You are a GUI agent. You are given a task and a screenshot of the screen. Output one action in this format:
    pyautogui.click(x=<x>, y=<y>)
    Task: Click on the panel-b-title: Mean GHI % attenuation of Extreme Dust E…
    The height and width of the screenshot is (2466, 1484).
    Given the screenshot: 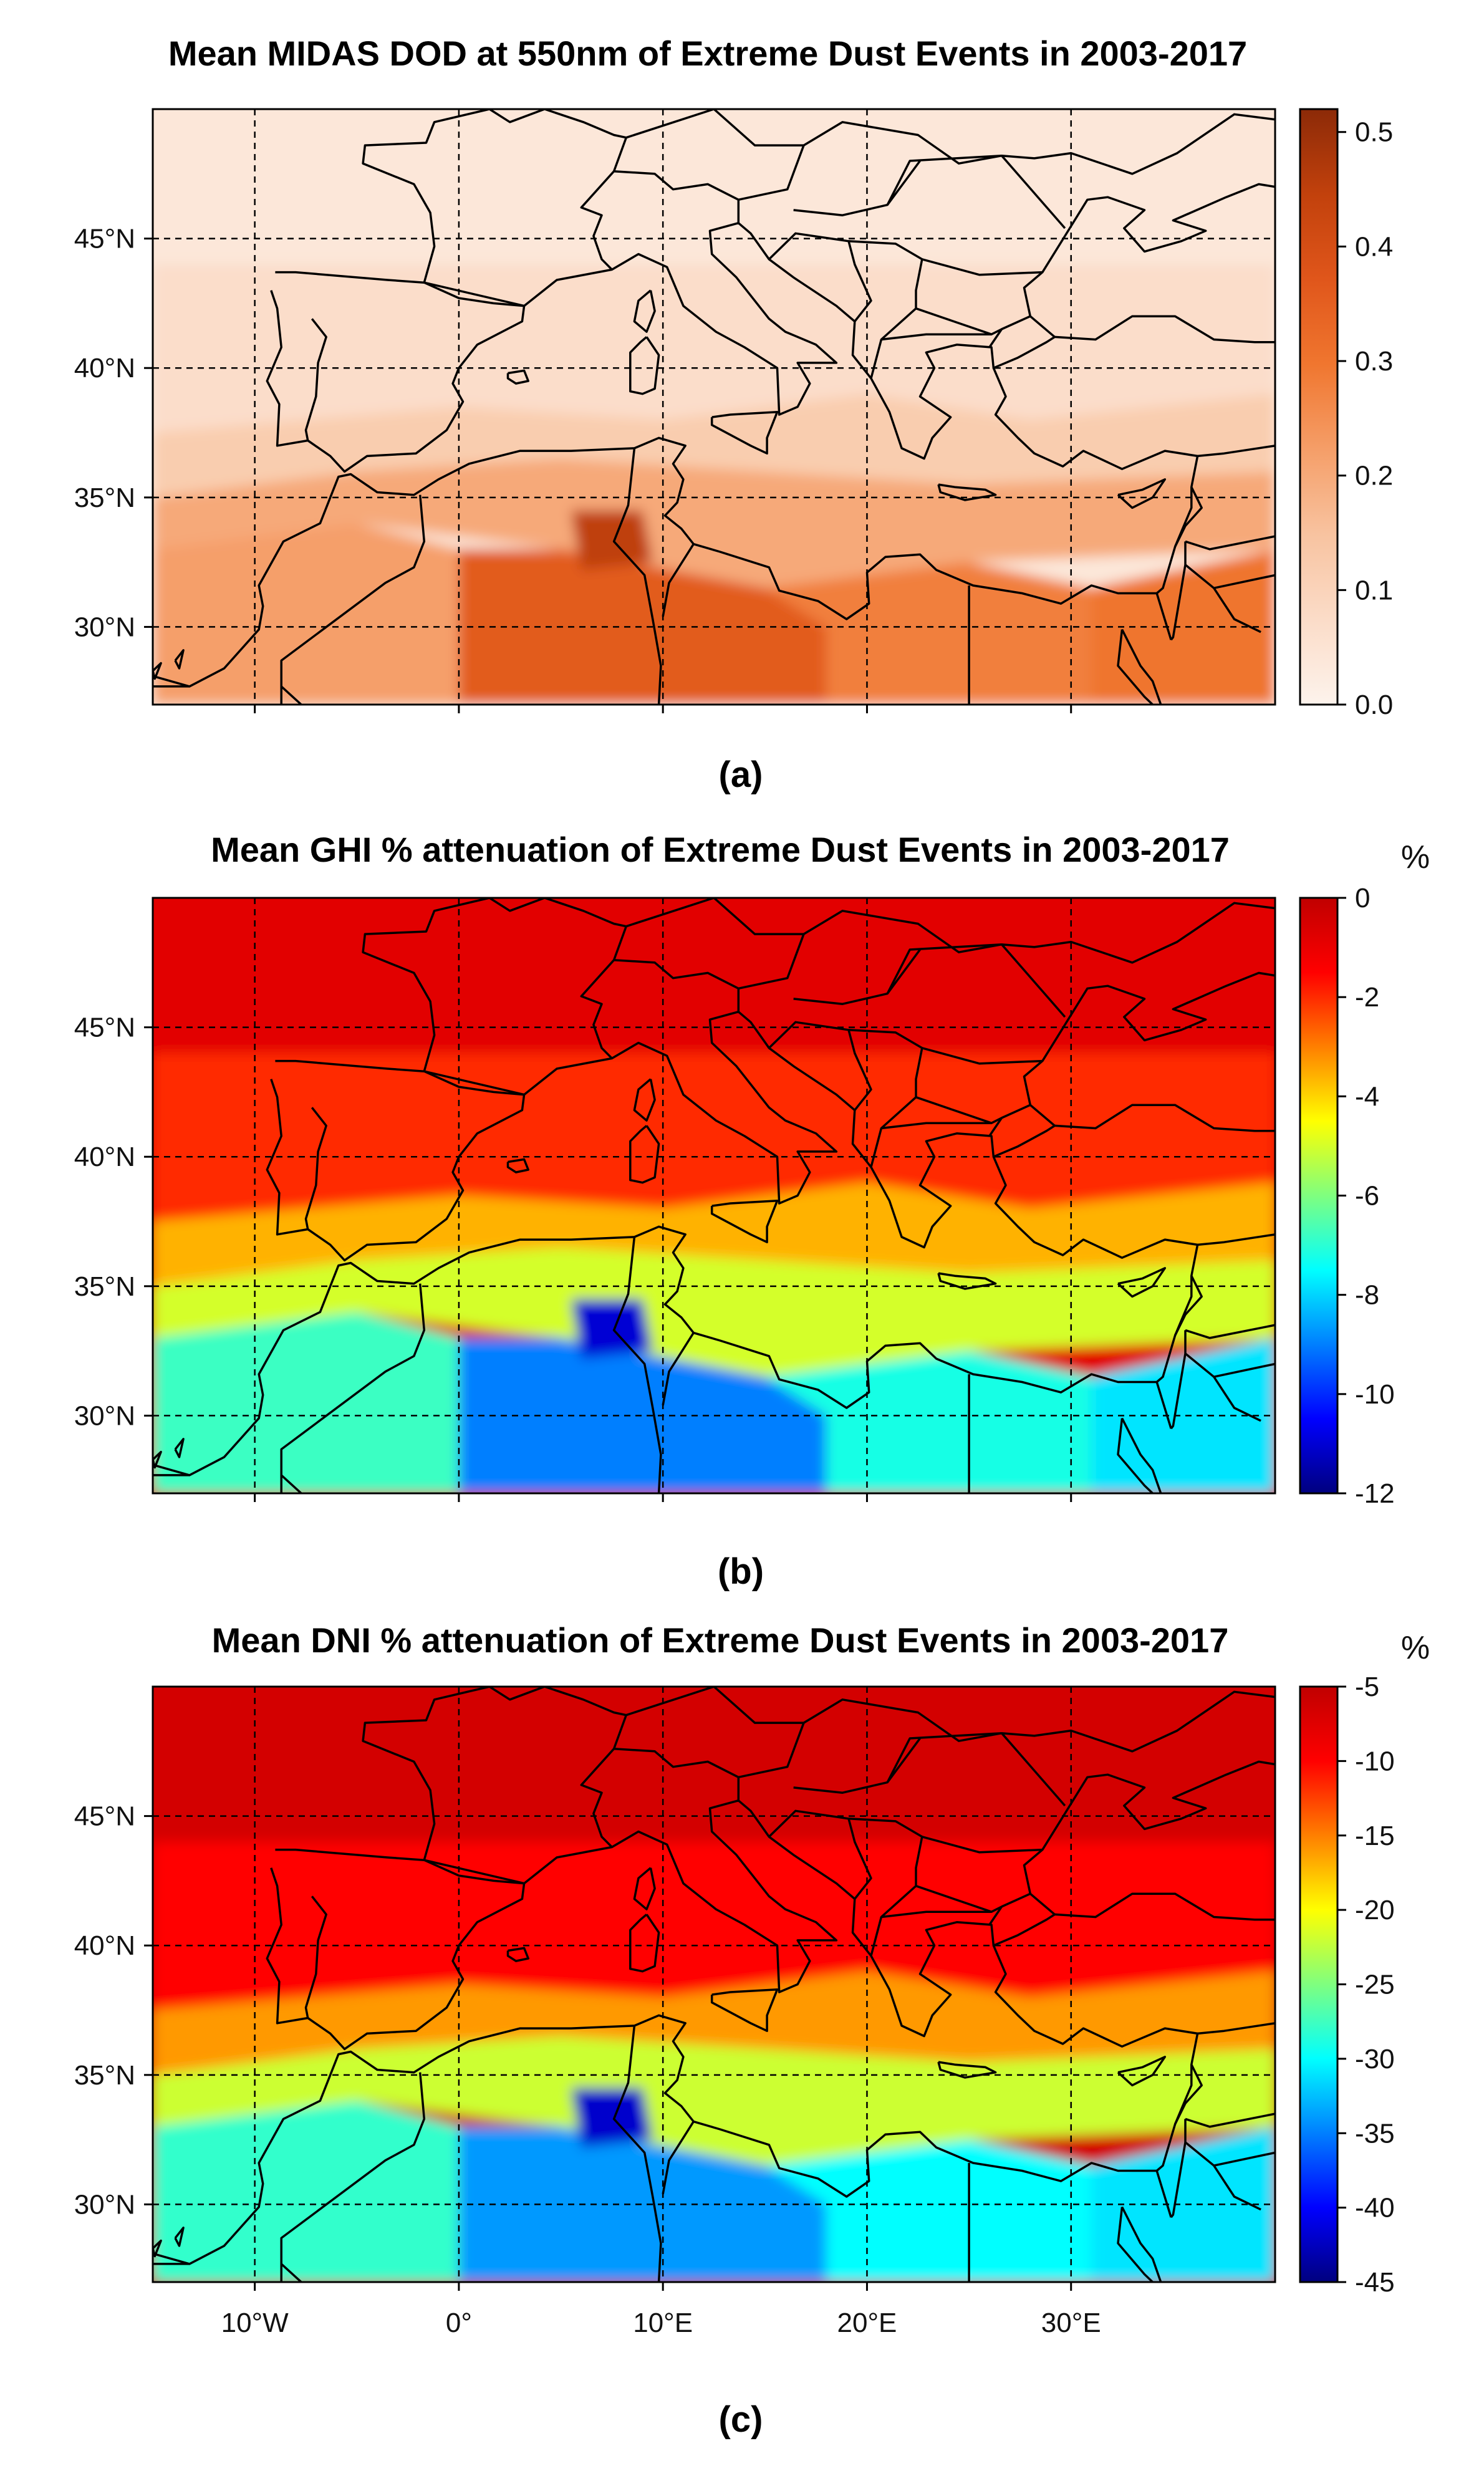 What is the action you would take?
    pyautogui.click(x=721, y=849)
    